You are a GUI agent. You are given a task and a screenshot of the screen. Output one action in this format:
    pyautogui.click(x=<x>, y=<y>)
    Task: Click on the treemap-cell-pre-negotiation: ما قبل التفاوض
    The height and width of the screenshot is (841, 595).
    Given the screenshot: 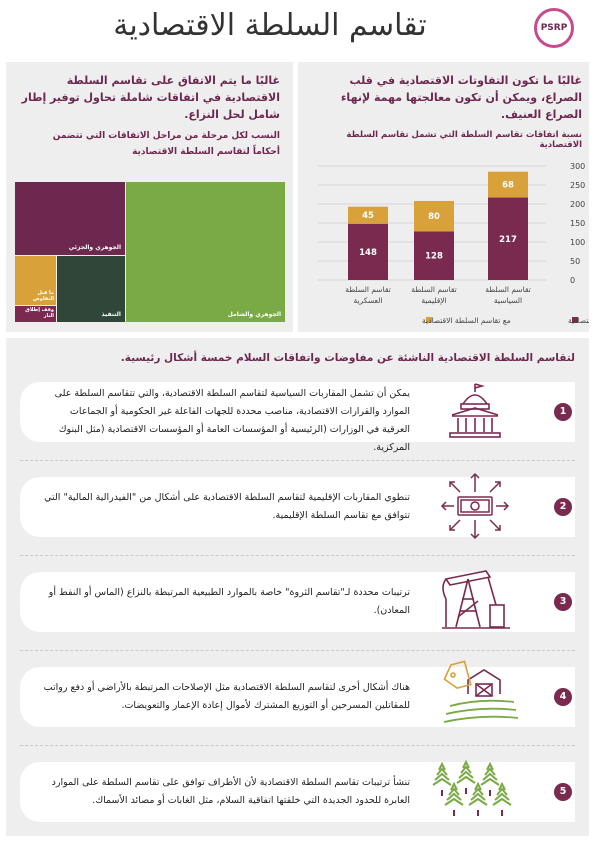 What is the action you would take?
    pyautogui.click(x=35, y=280)
    